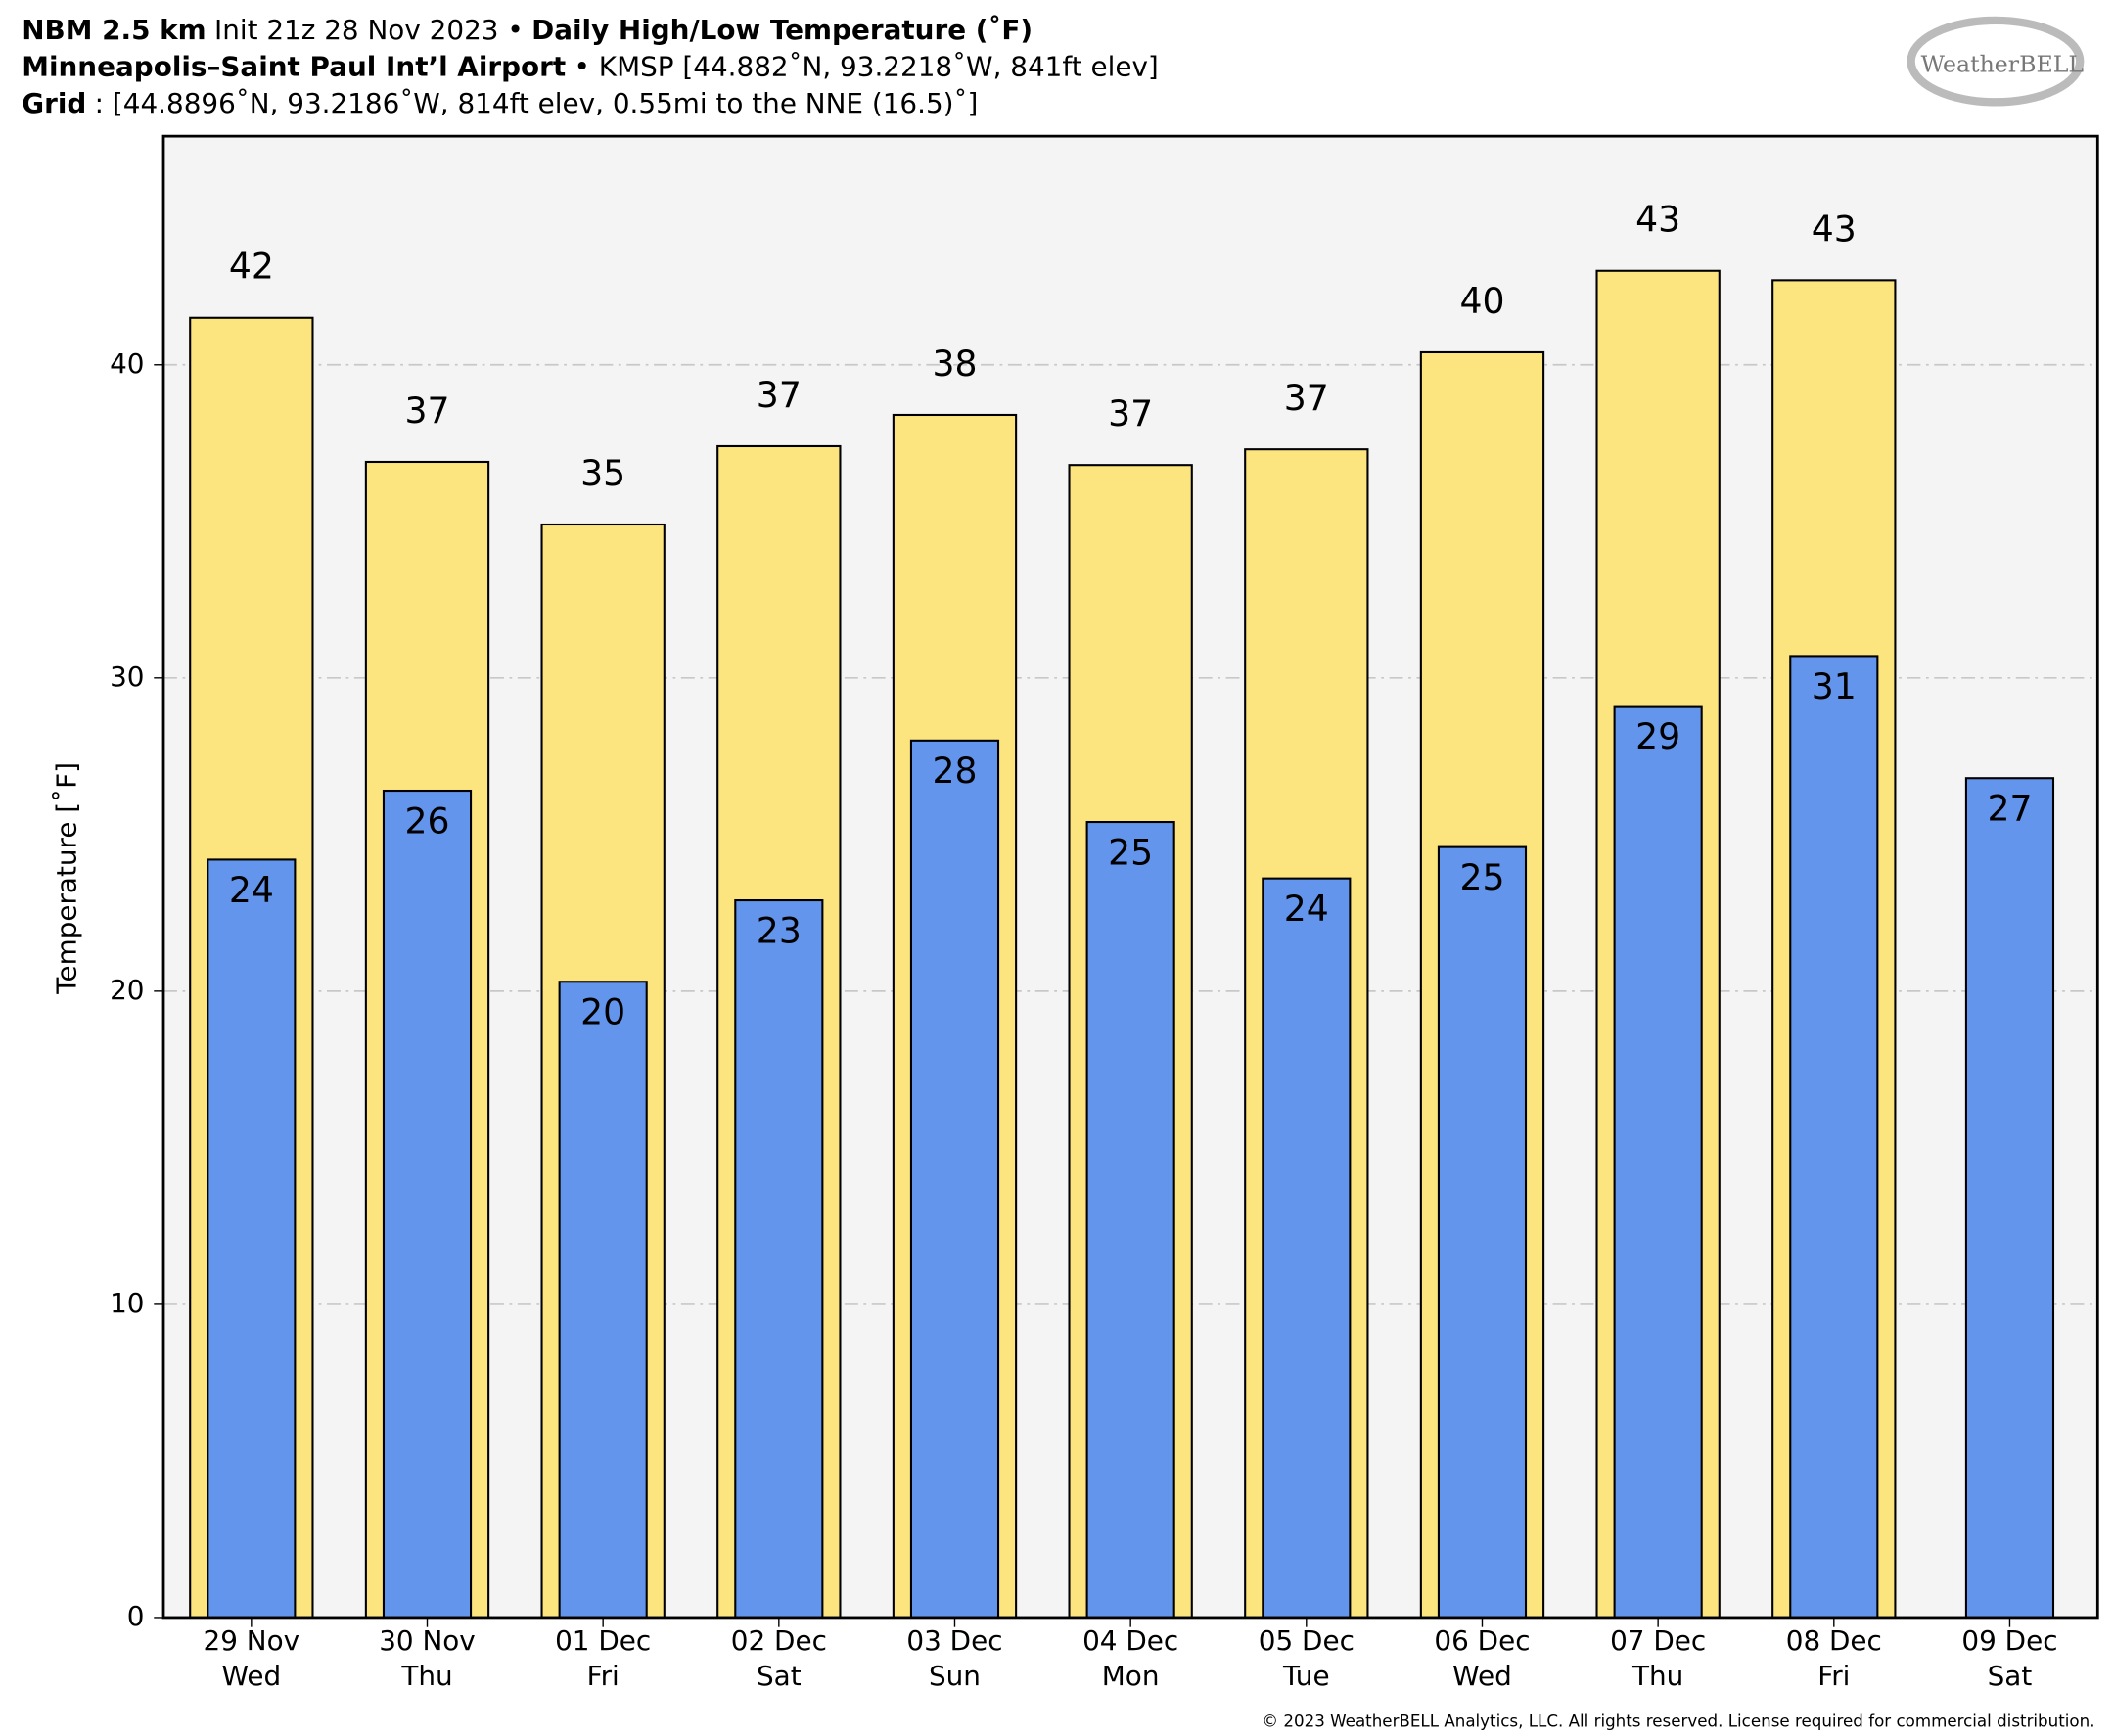  What do you see at coordinates (294, 67) in the screenshot?
I see `title-segment: Minneapolis–Saint Paul Int’l Airport` at bounding box center [294, 67].